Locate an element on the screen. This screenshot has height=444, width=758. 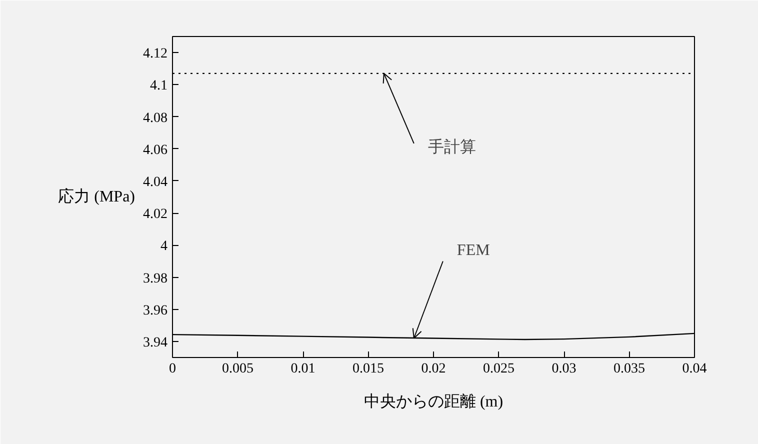
x-tick-label: 0.015 is located at coordinates (368, 369).